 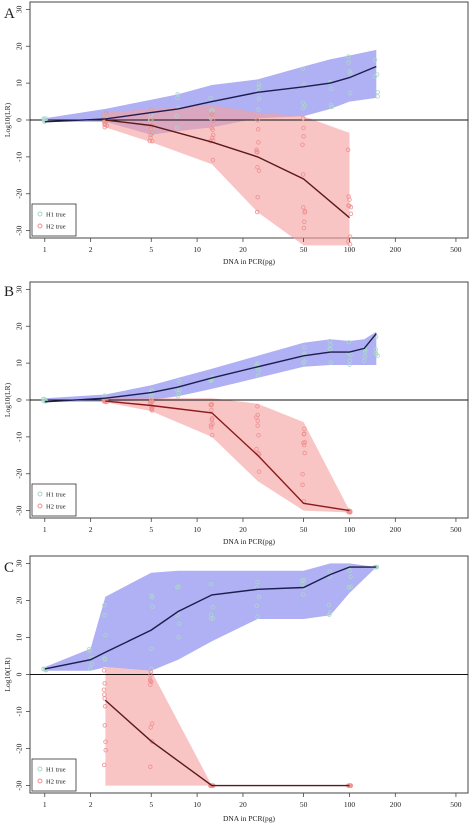 What do you see at coordinates (19, 563) in the screenshot?
I see `y-tick-label: 30` at bounding box center [19, 563].